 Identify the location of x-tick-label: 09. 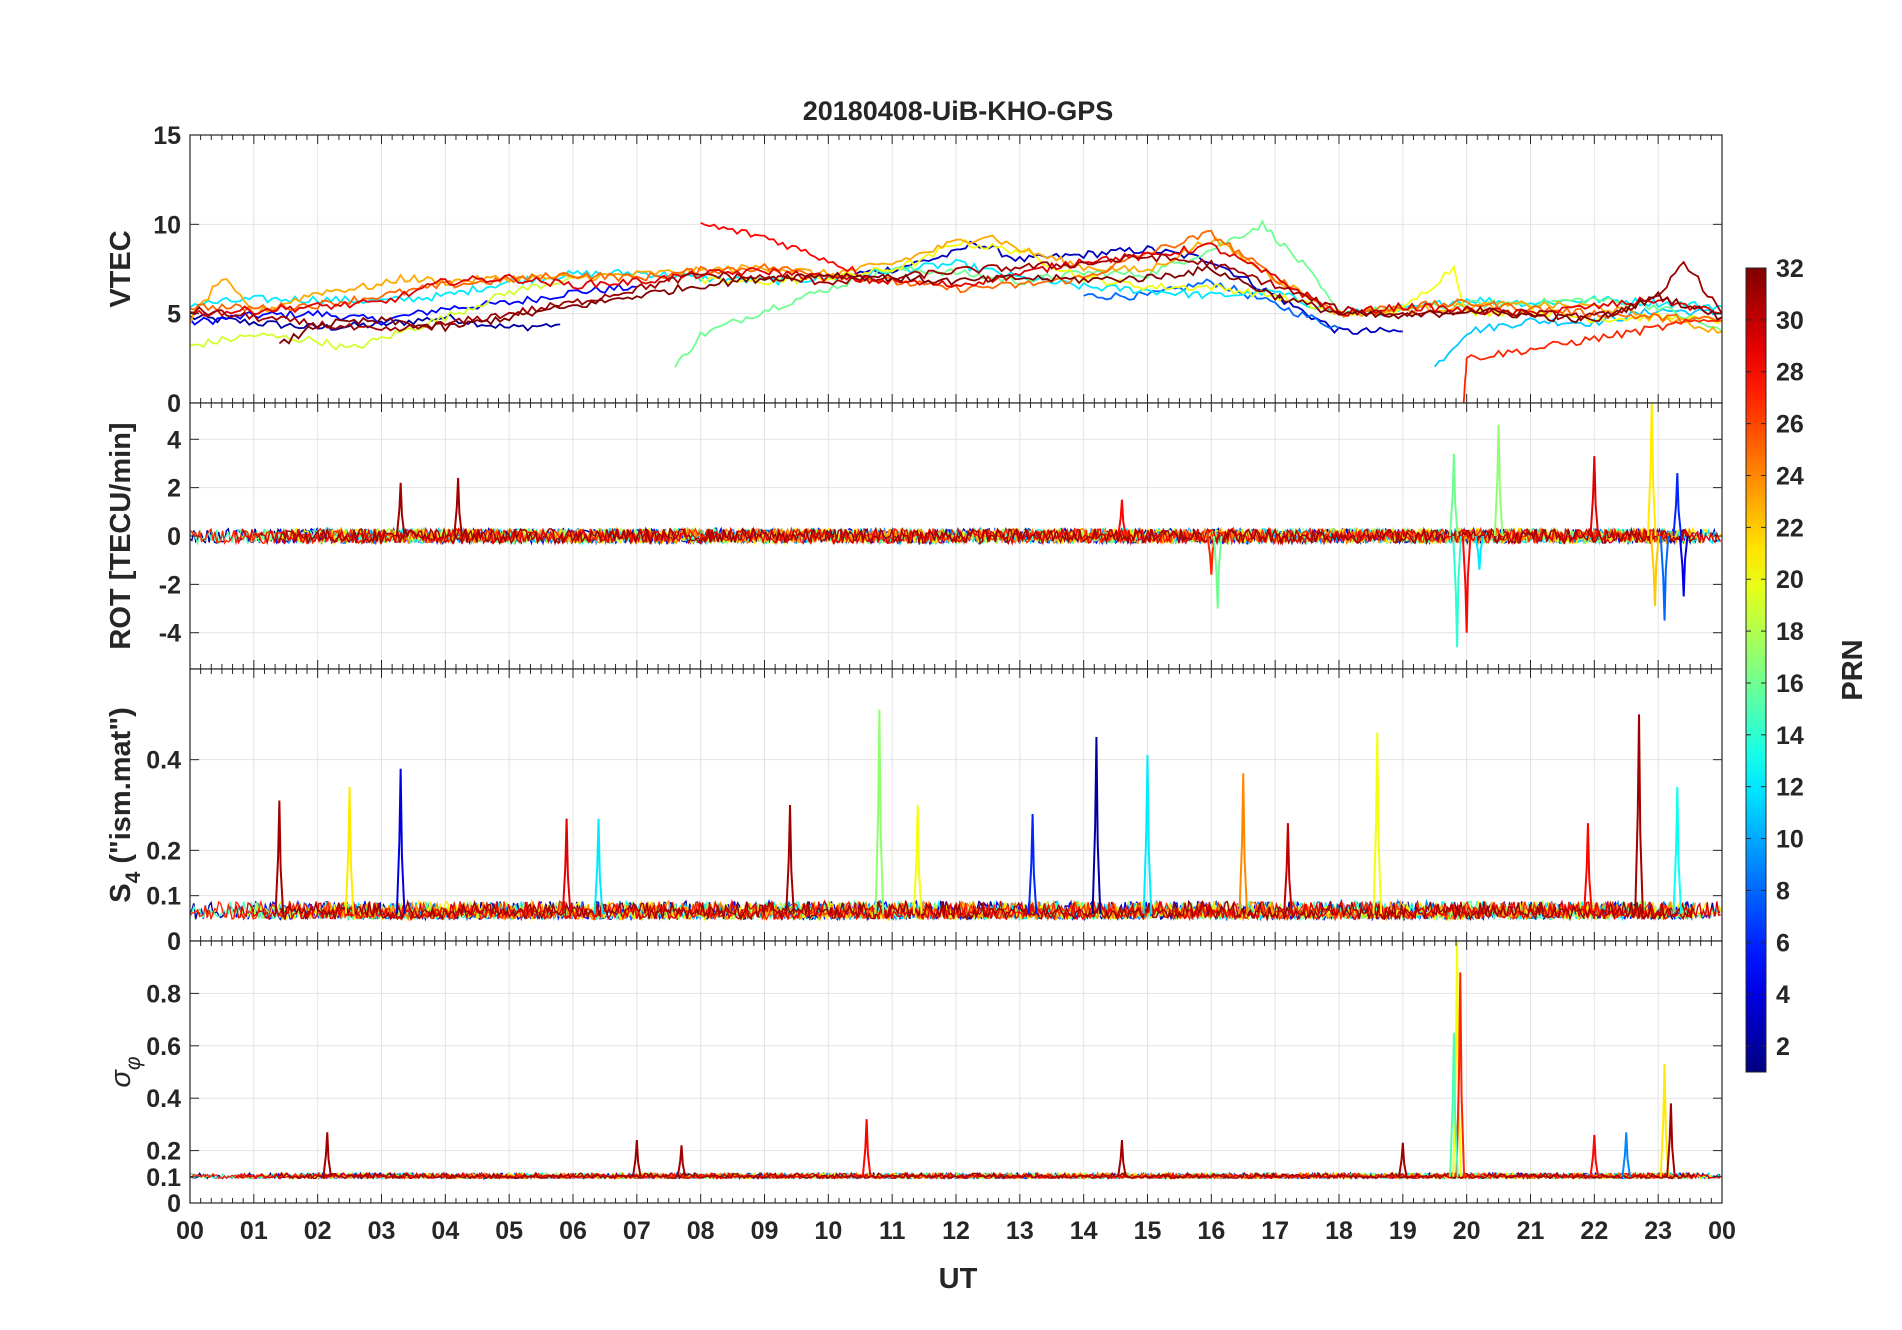
(765, 1231).